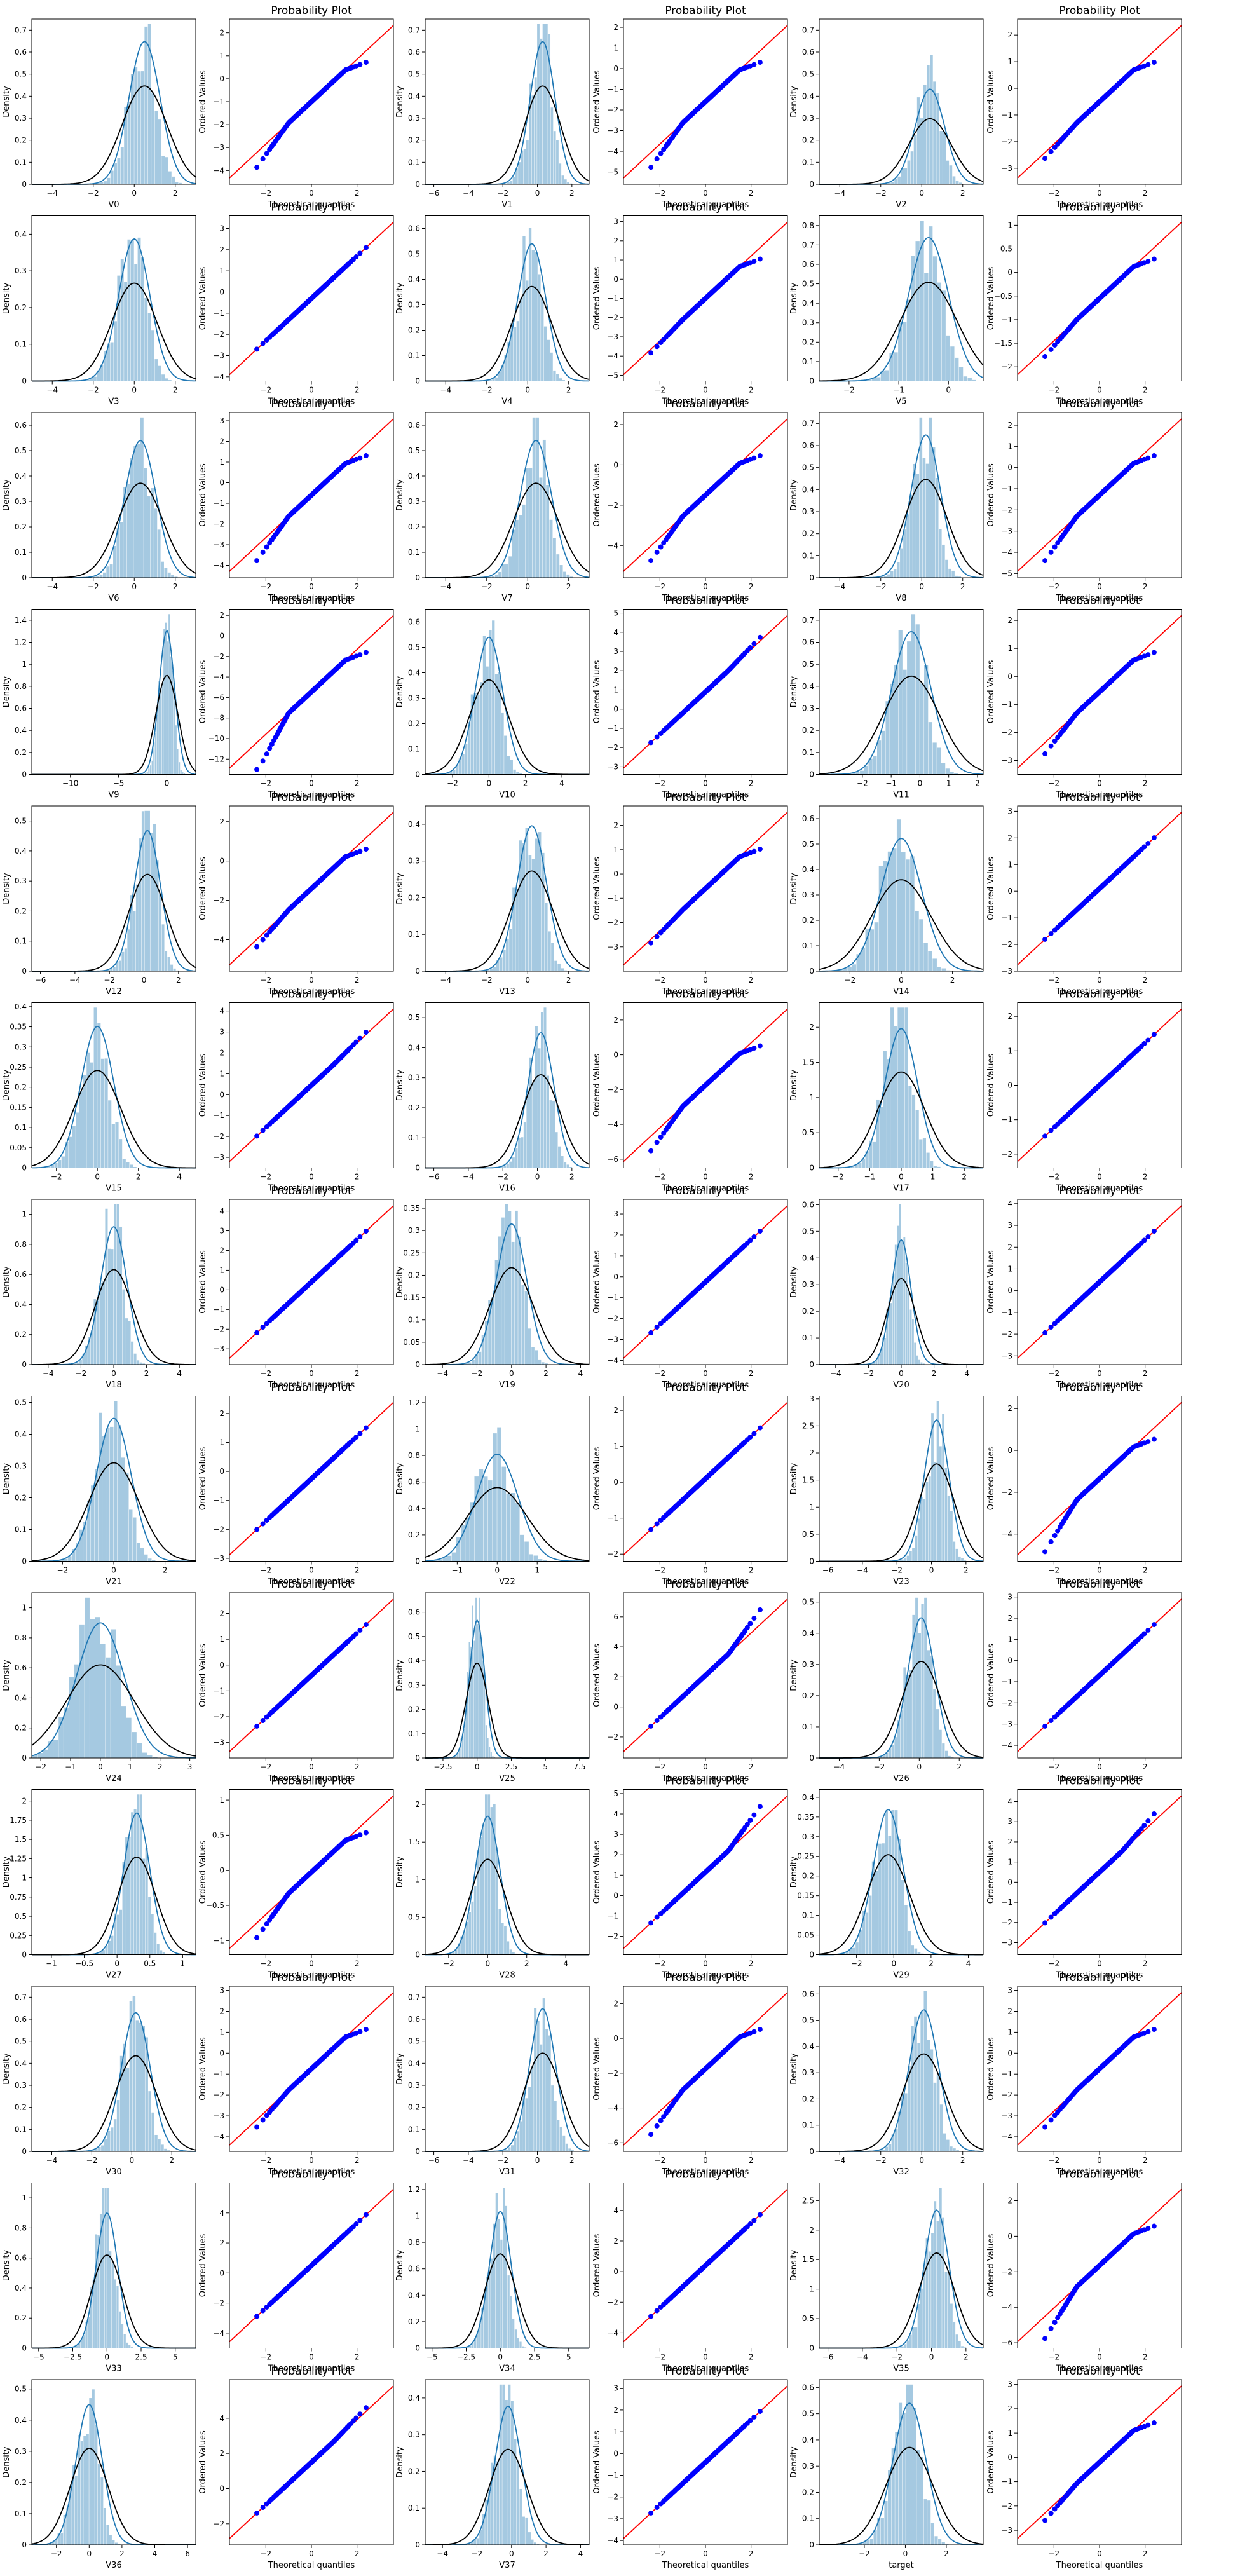 This screenshot has width=1233, height=2576. What do you see at coordinates (901, 1582) in the screenshot?
I see `x-axis-label: V23` at bounding box center [901, 1582].